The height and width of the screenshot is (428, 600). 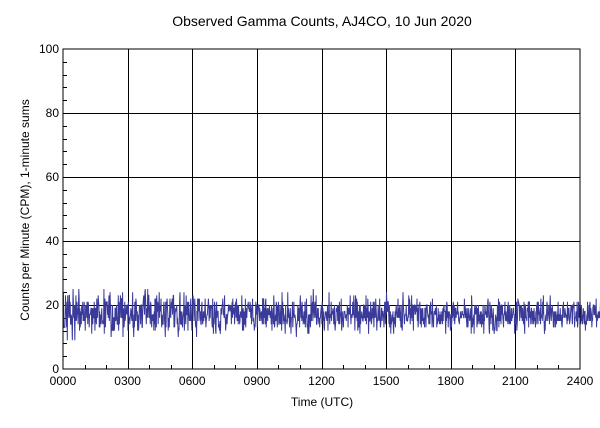 What do you see at coordinates (192, 381) in the screenshot?
I see `x-tick-label: 0600` at bounding box center [192, 381].